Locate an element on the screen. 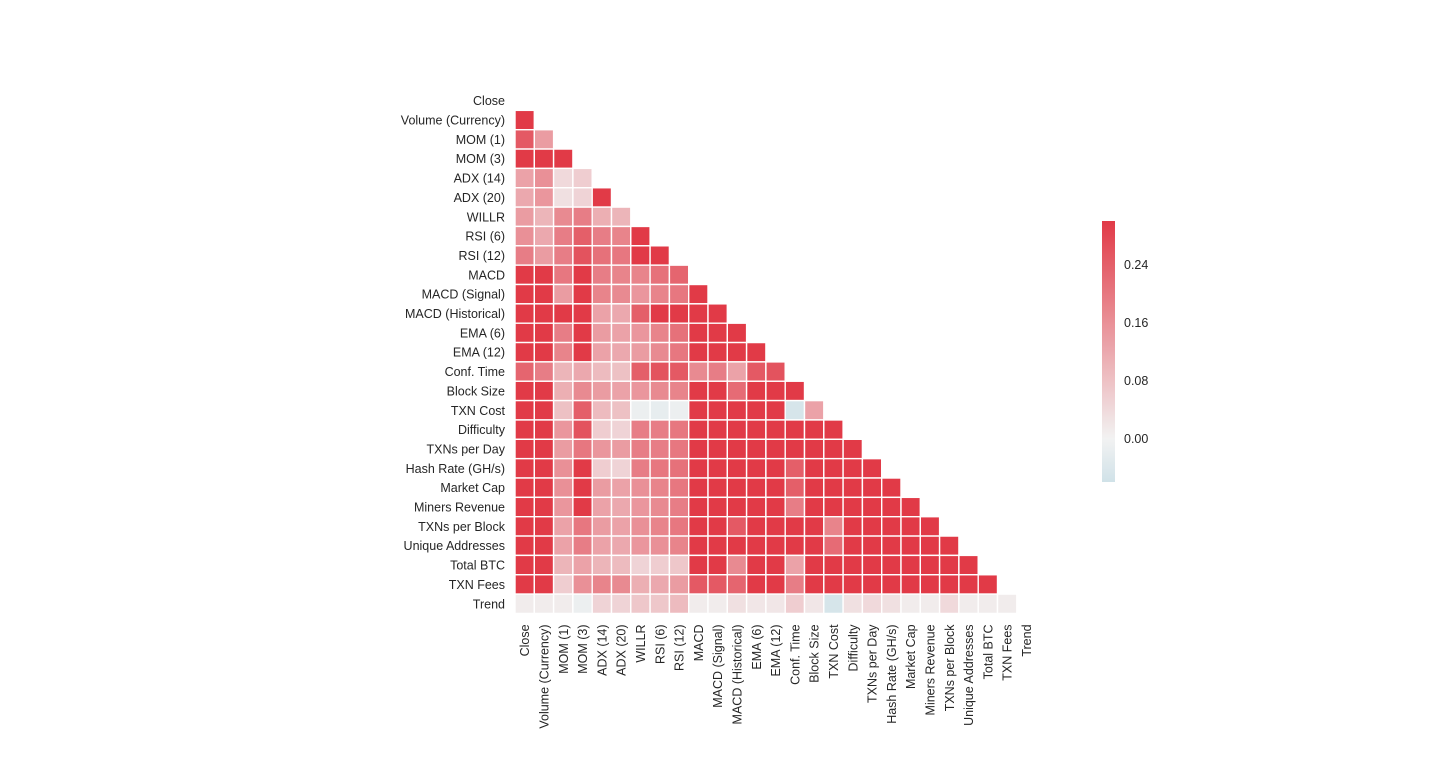 The width and height of the screenshot is (1440, 757). y-tick-label: Volume (Currency) is located at coordinates (453, 121).